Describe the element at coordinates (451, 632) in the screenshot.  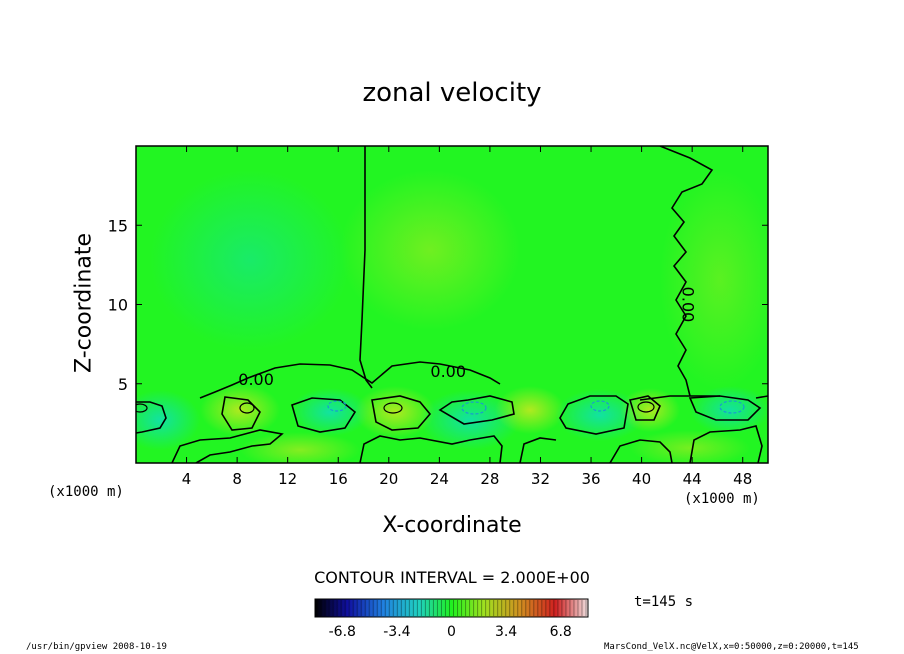
I see `colorbar-tick-label: 0` at that location.